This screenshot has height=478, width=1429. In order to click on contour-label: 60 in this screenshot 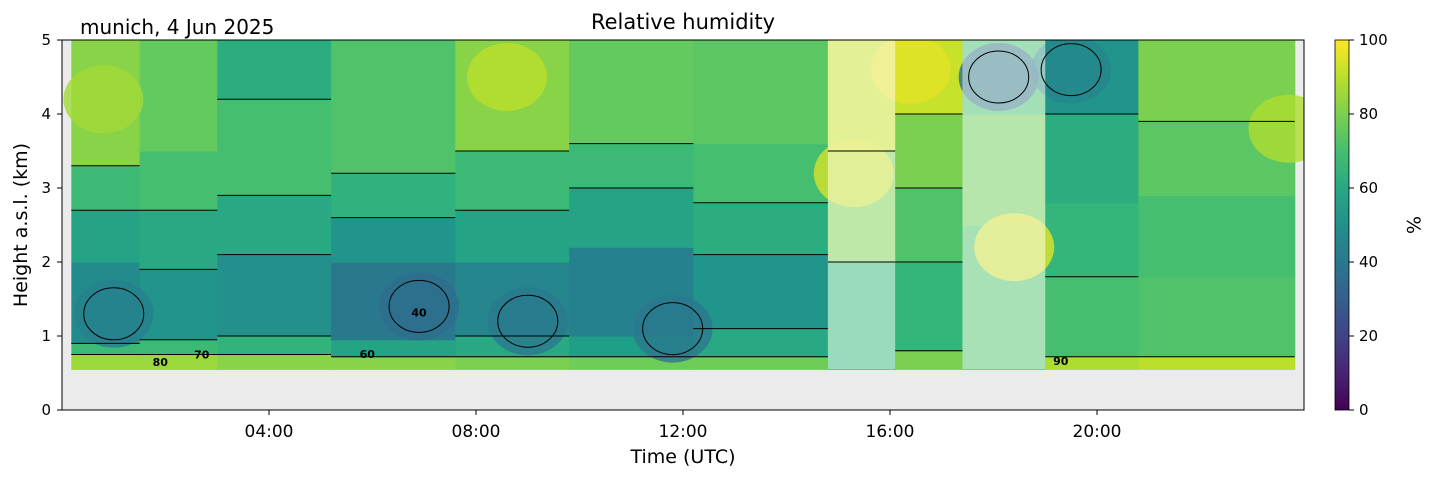, I will do `click(368, 354)`.